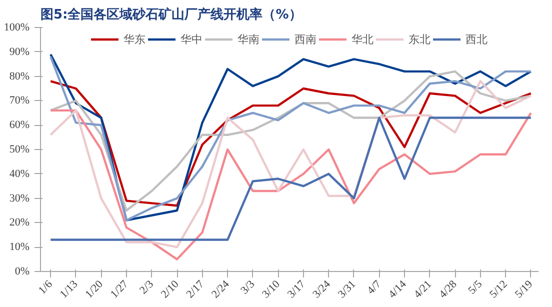 The height and width of the screenshot is (307, 552). Describe the element at coordinates (19, 100) in the screenshot. I see `y-tick-label: 70%` at that location.